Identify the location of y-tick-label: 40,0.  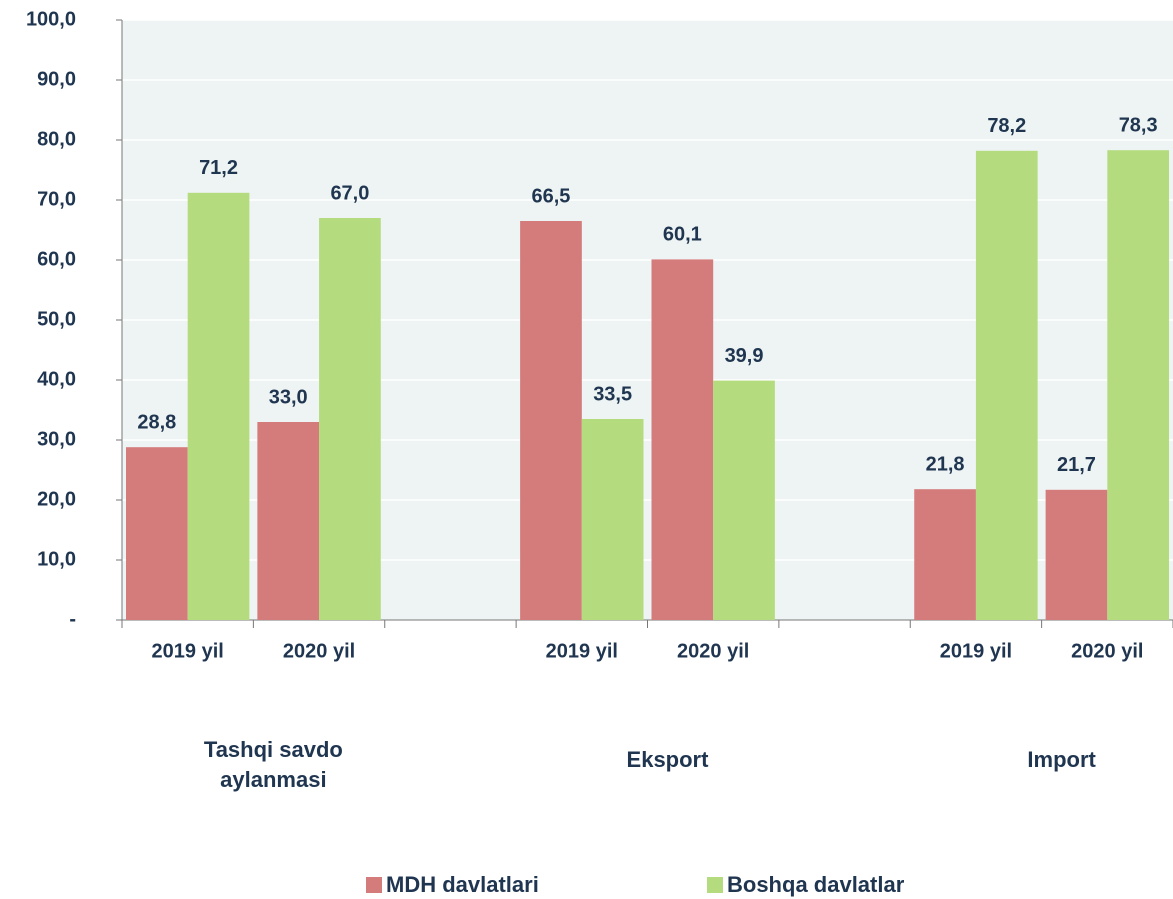
(56, 379).